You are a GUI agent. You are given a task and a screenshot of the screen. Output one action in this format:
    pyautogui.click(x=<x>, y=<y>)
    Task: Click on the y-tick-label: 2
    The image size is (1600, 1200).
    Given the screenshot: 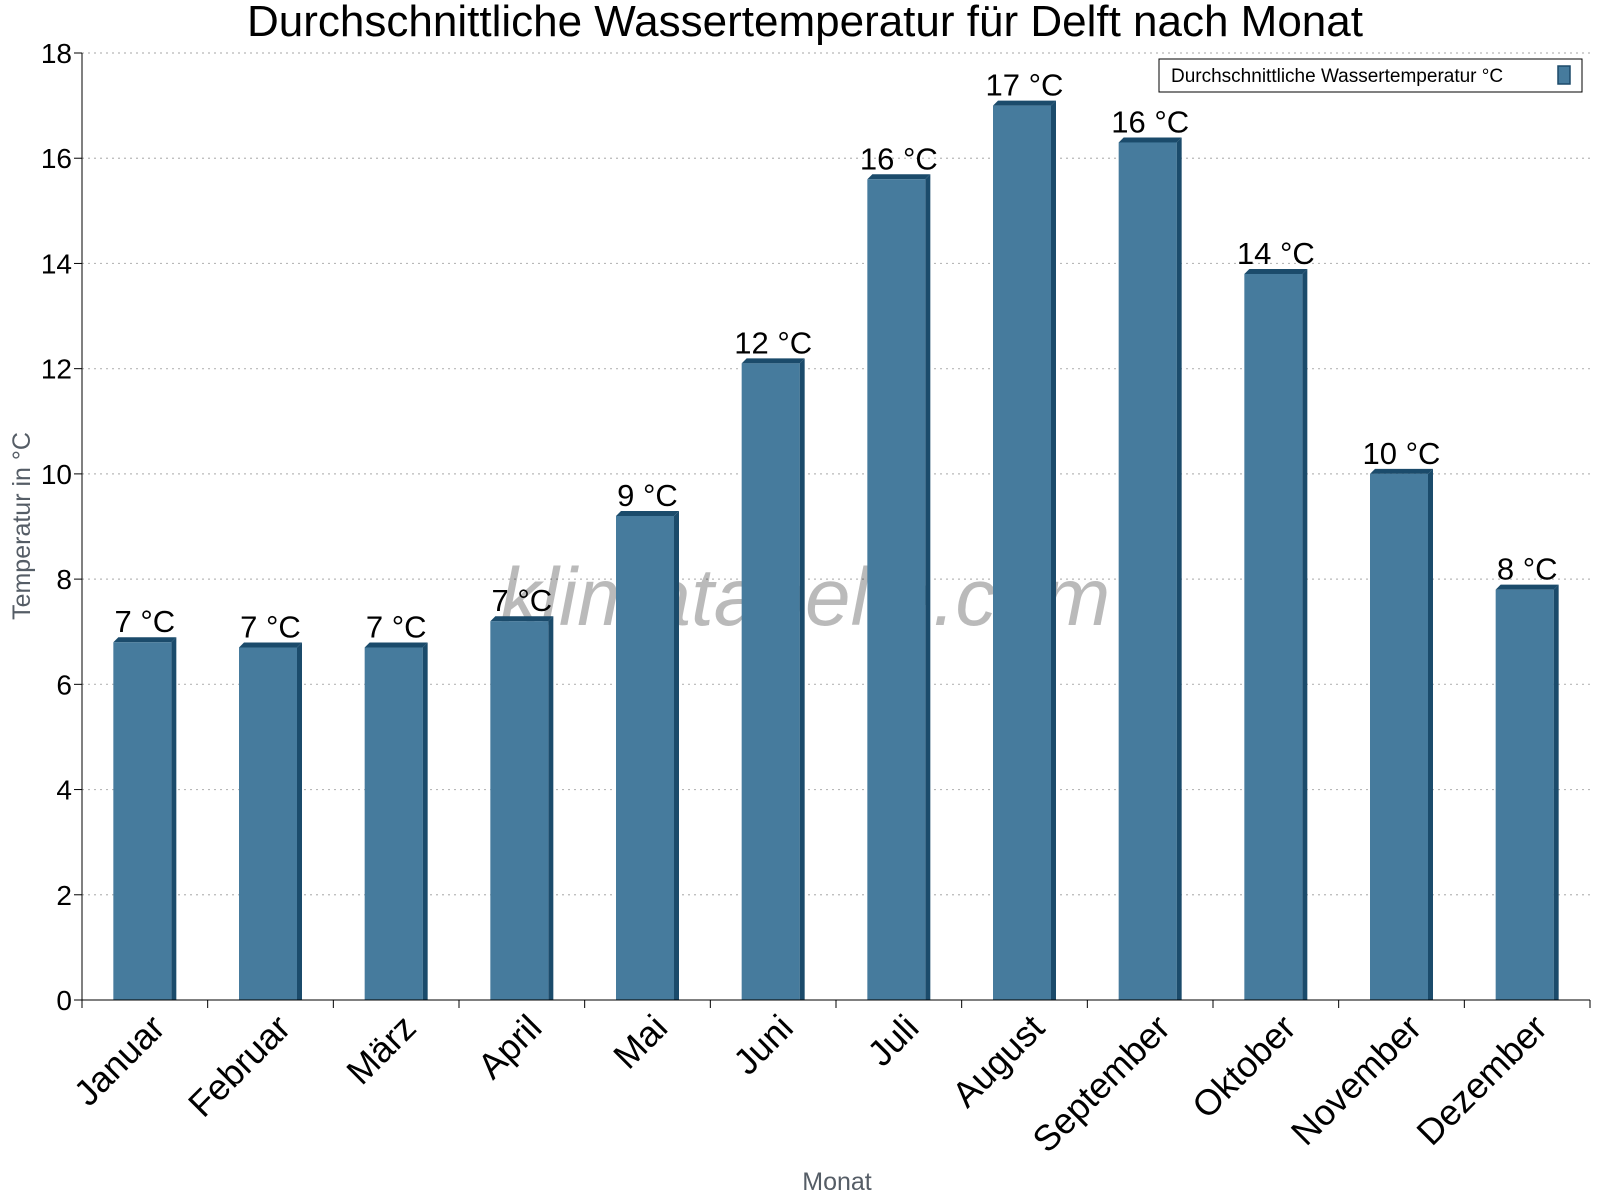 What is the action you would take?
    pyautogui.click(x=64, y=895)
    